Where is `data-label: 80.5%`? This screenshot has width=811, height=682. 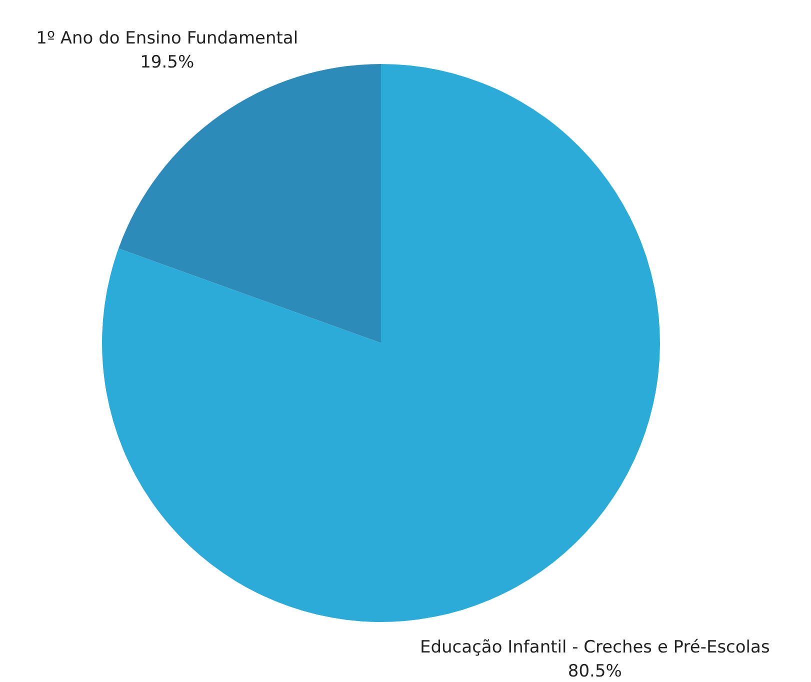 data-label: 80.5% is located at coordinates (595, 671).